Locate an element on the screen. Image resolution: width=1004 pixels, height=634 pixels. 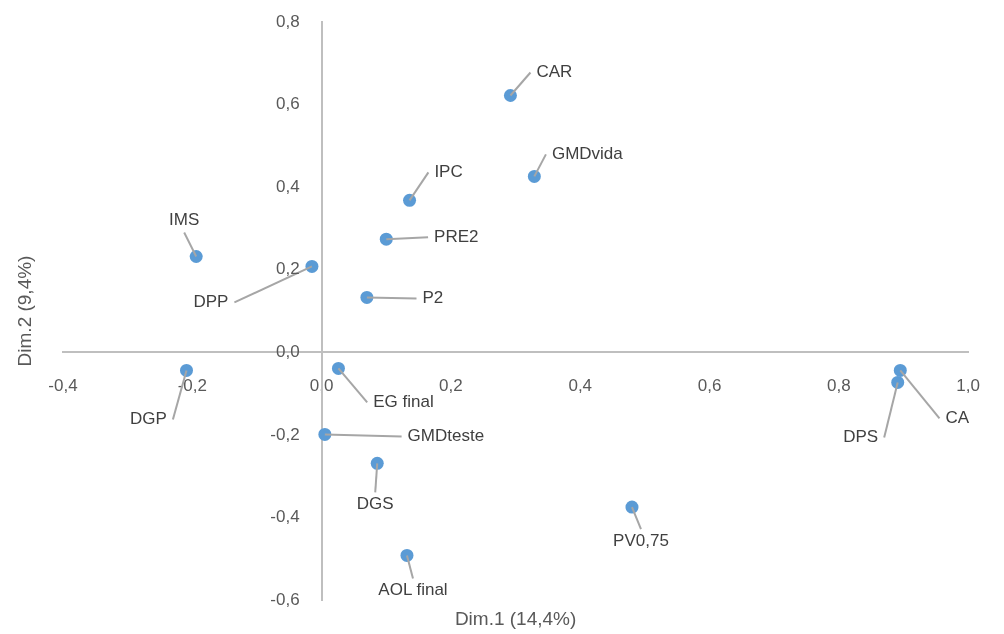
x-tick-label: 1,0 is located at coordinates (968, 386).